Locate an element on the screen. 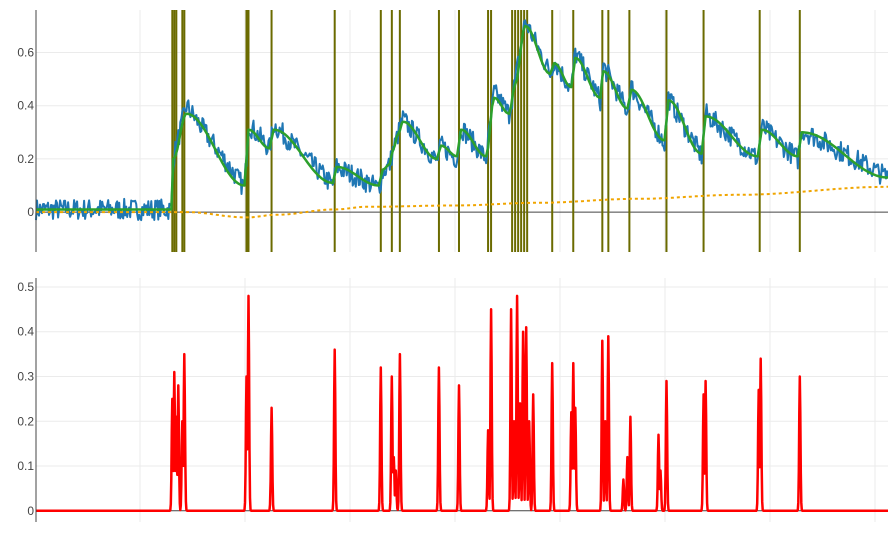 The image size is (888, 543). bottom-y-tick-label: 0.5 is located at coordinates (25, 287).